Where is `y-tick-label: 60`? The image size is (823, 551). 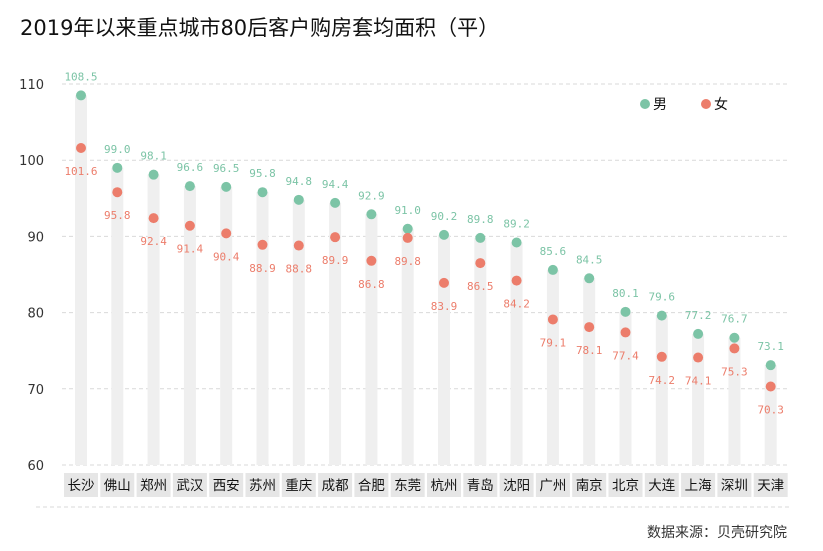
y-tick-label: 60 is located at coordinates (35, 466).